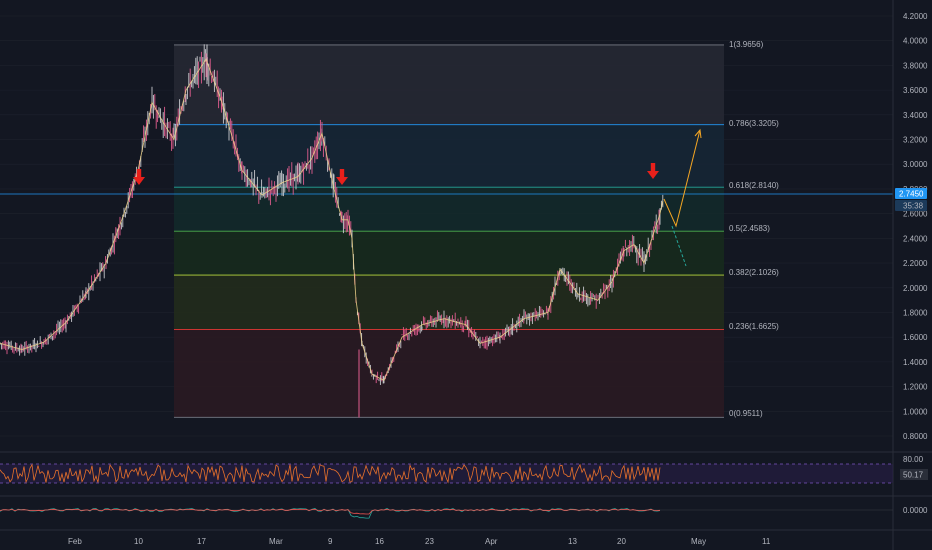  What do you see at coordinates (698, 541) in the screenshot?
I see `time-tick: May` at bounding box center [698, 541].